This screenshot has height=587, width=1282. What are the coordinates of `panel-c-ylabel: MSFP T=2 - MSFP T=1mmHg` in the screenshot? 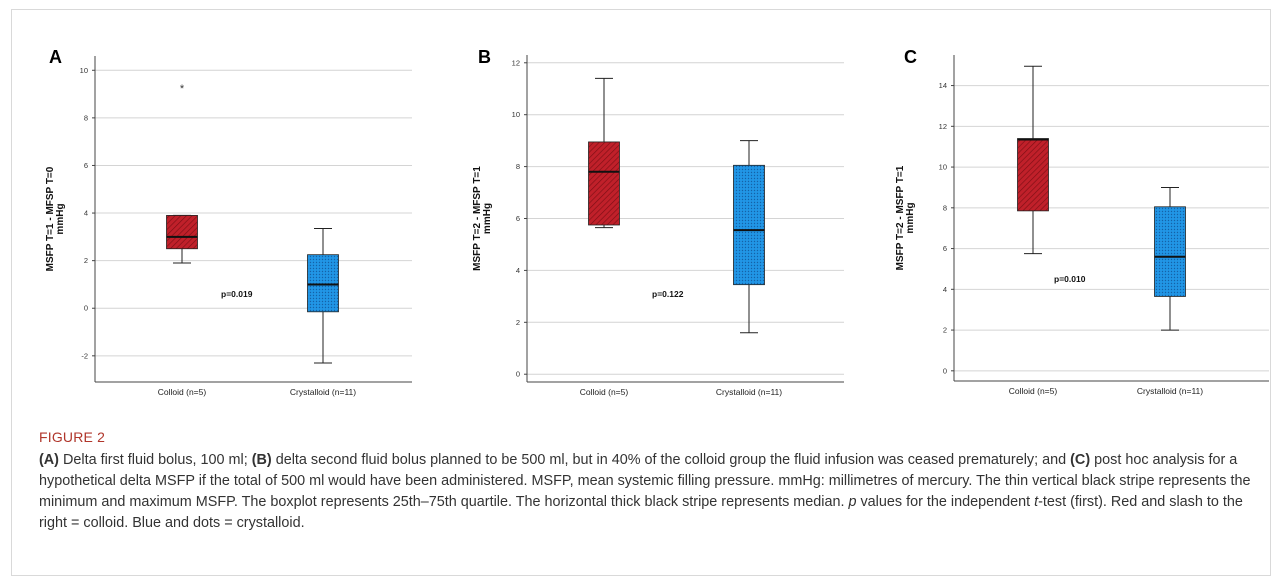 It's located at (905, 217).